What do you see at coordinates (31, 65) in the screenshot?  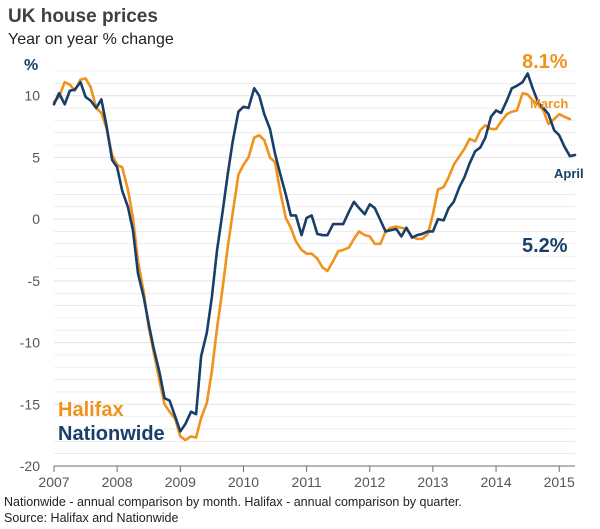 I see `y-axis-label: %` at bounding box center [31, 65].